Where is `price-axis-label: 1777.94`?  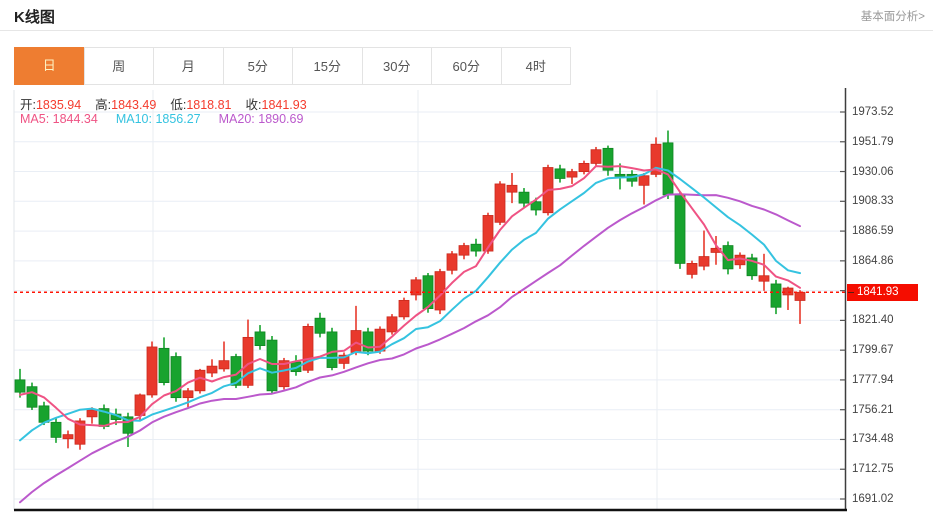
price-axis-label: 1777.94 is located at coordinates (873, 379).